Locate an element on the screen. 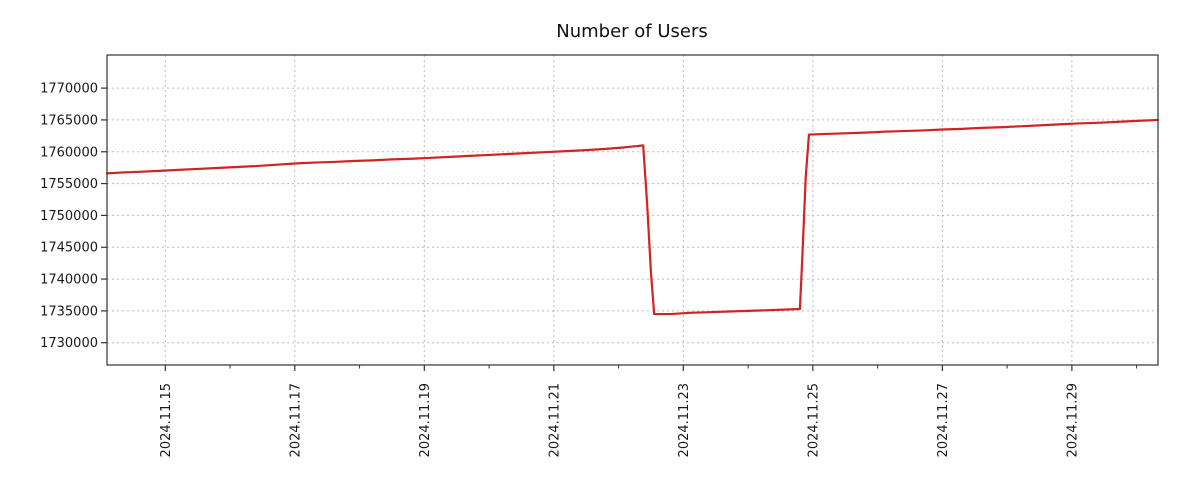  y-tick-label: 1755000 is located at coordinates (69, 184).